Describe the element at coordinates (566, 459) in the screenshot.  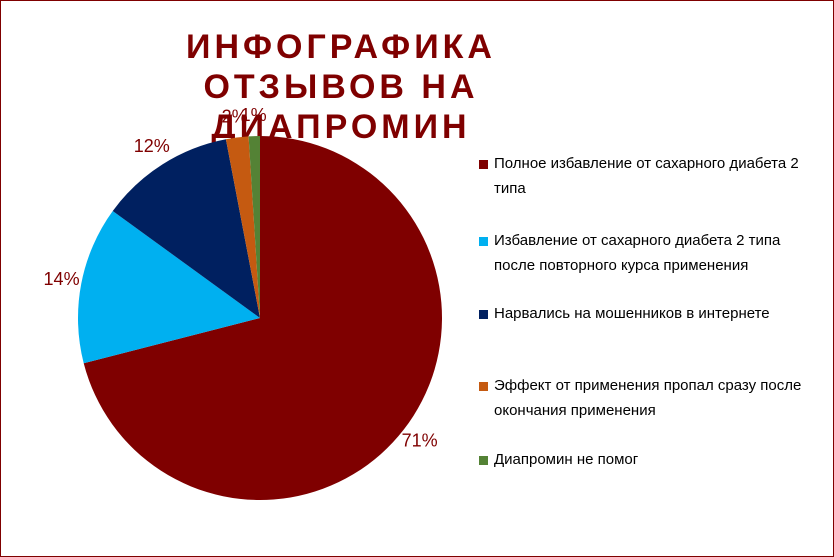
I see `legend-label: Диапромин не помог` at that location.